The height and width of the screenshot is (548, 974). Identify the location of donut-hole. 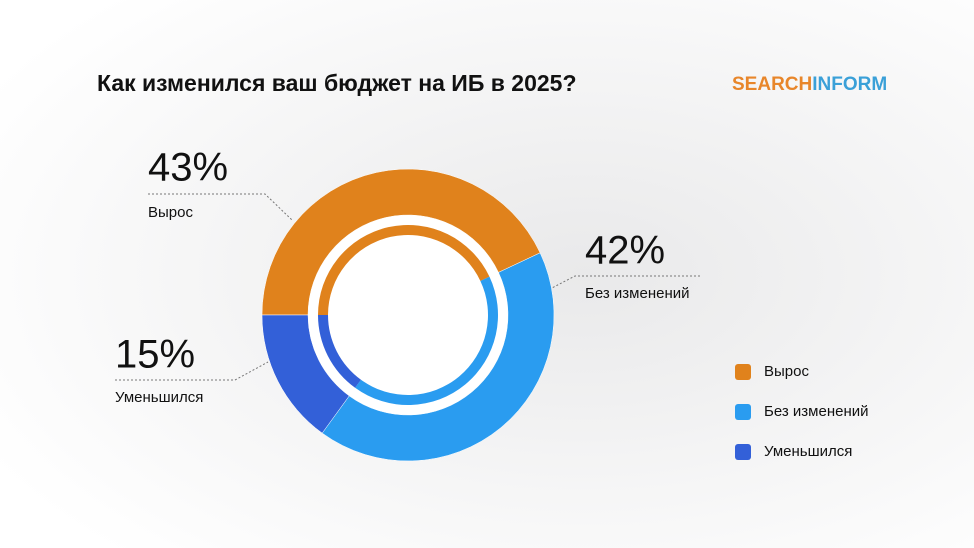
(408, 315).